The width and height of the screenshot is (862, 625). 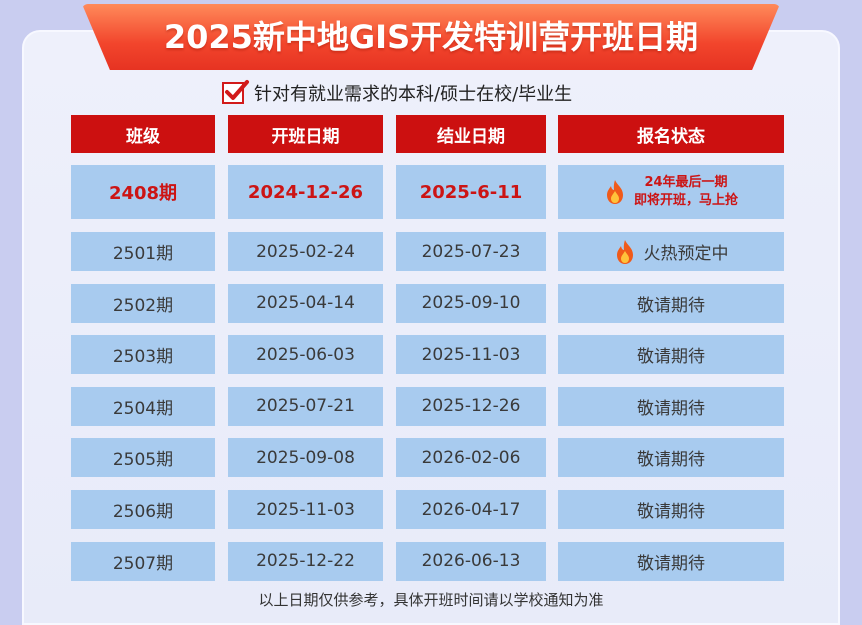 I want to click on table-header-cell: 班级, so click(x=143, y=134).